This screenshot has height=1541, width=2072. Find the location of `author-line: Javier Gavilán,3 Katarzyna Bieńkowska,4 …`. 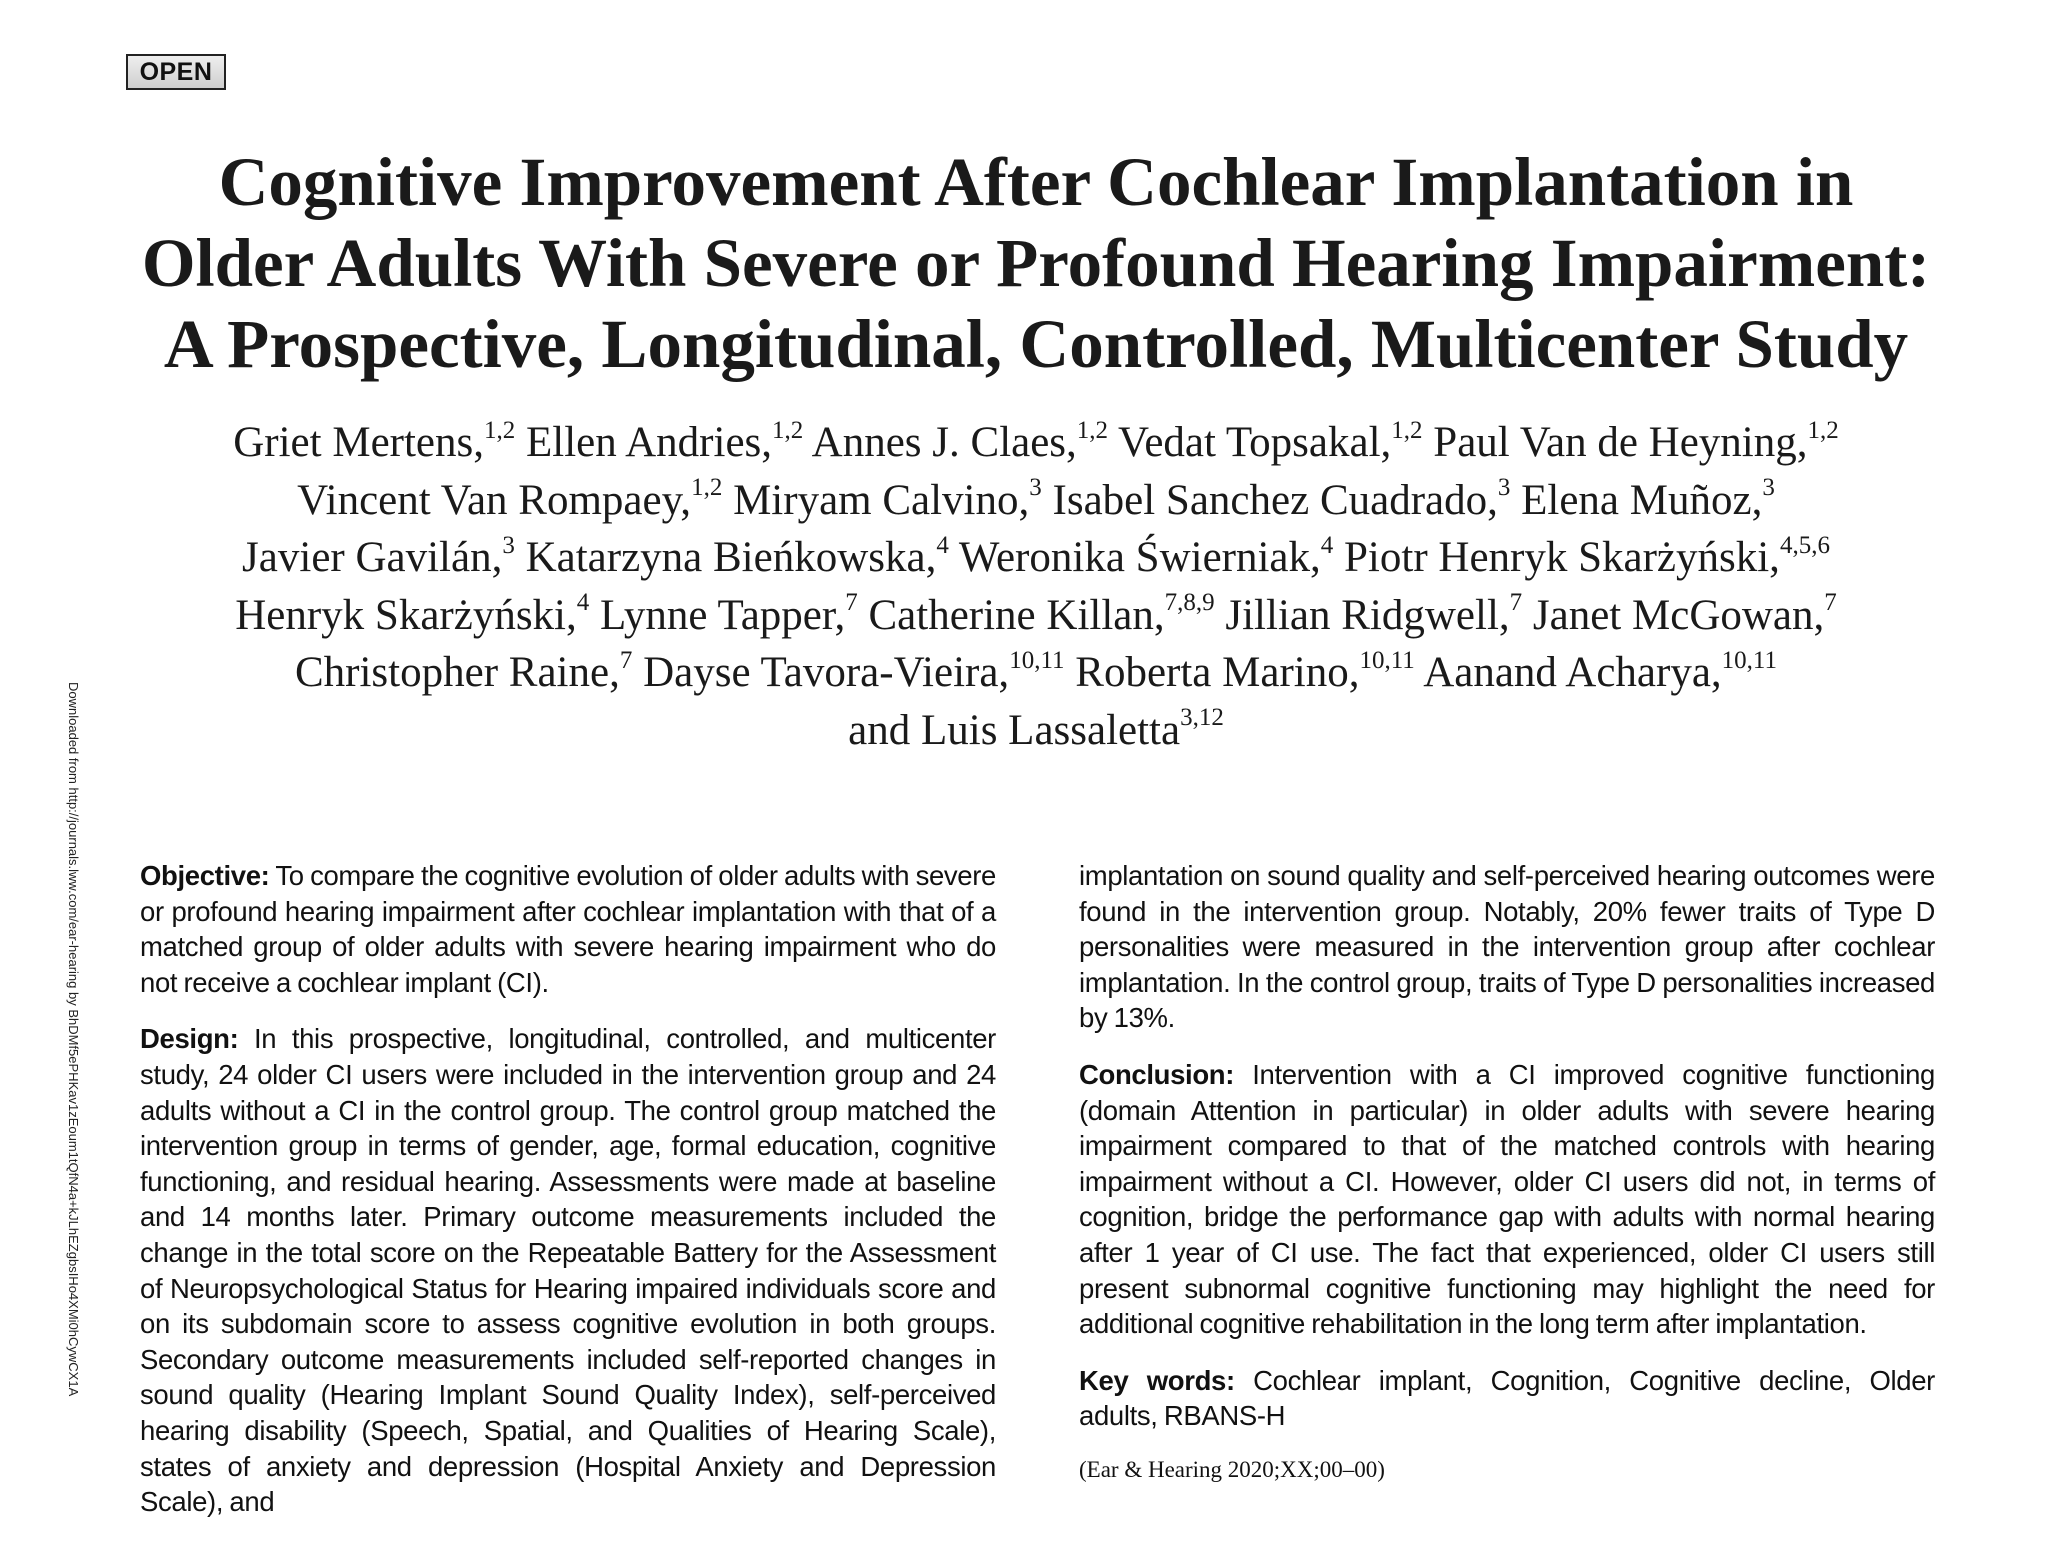

author-line: Javier Gavilán,3 Katarzyna Bieńkowska,4 … is located at coordinates (1036, 558).